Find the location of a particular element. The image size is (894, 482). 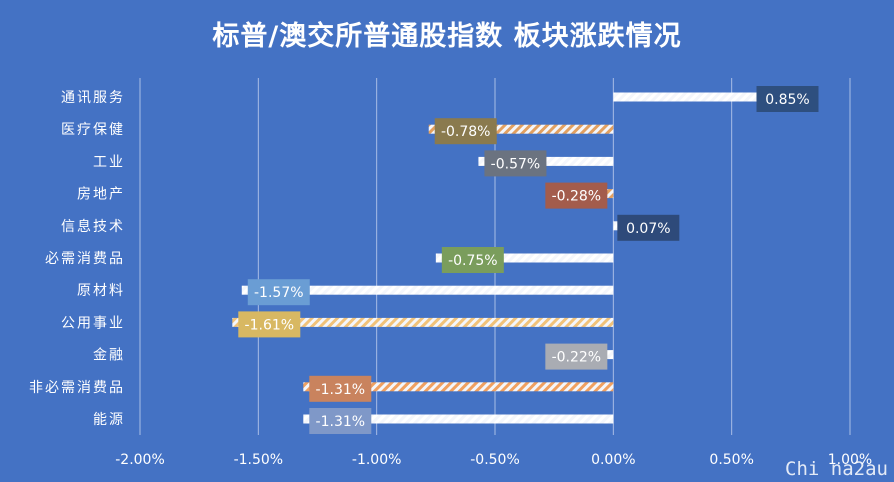

category-label: 工业 is located at coordinates (109, 162).